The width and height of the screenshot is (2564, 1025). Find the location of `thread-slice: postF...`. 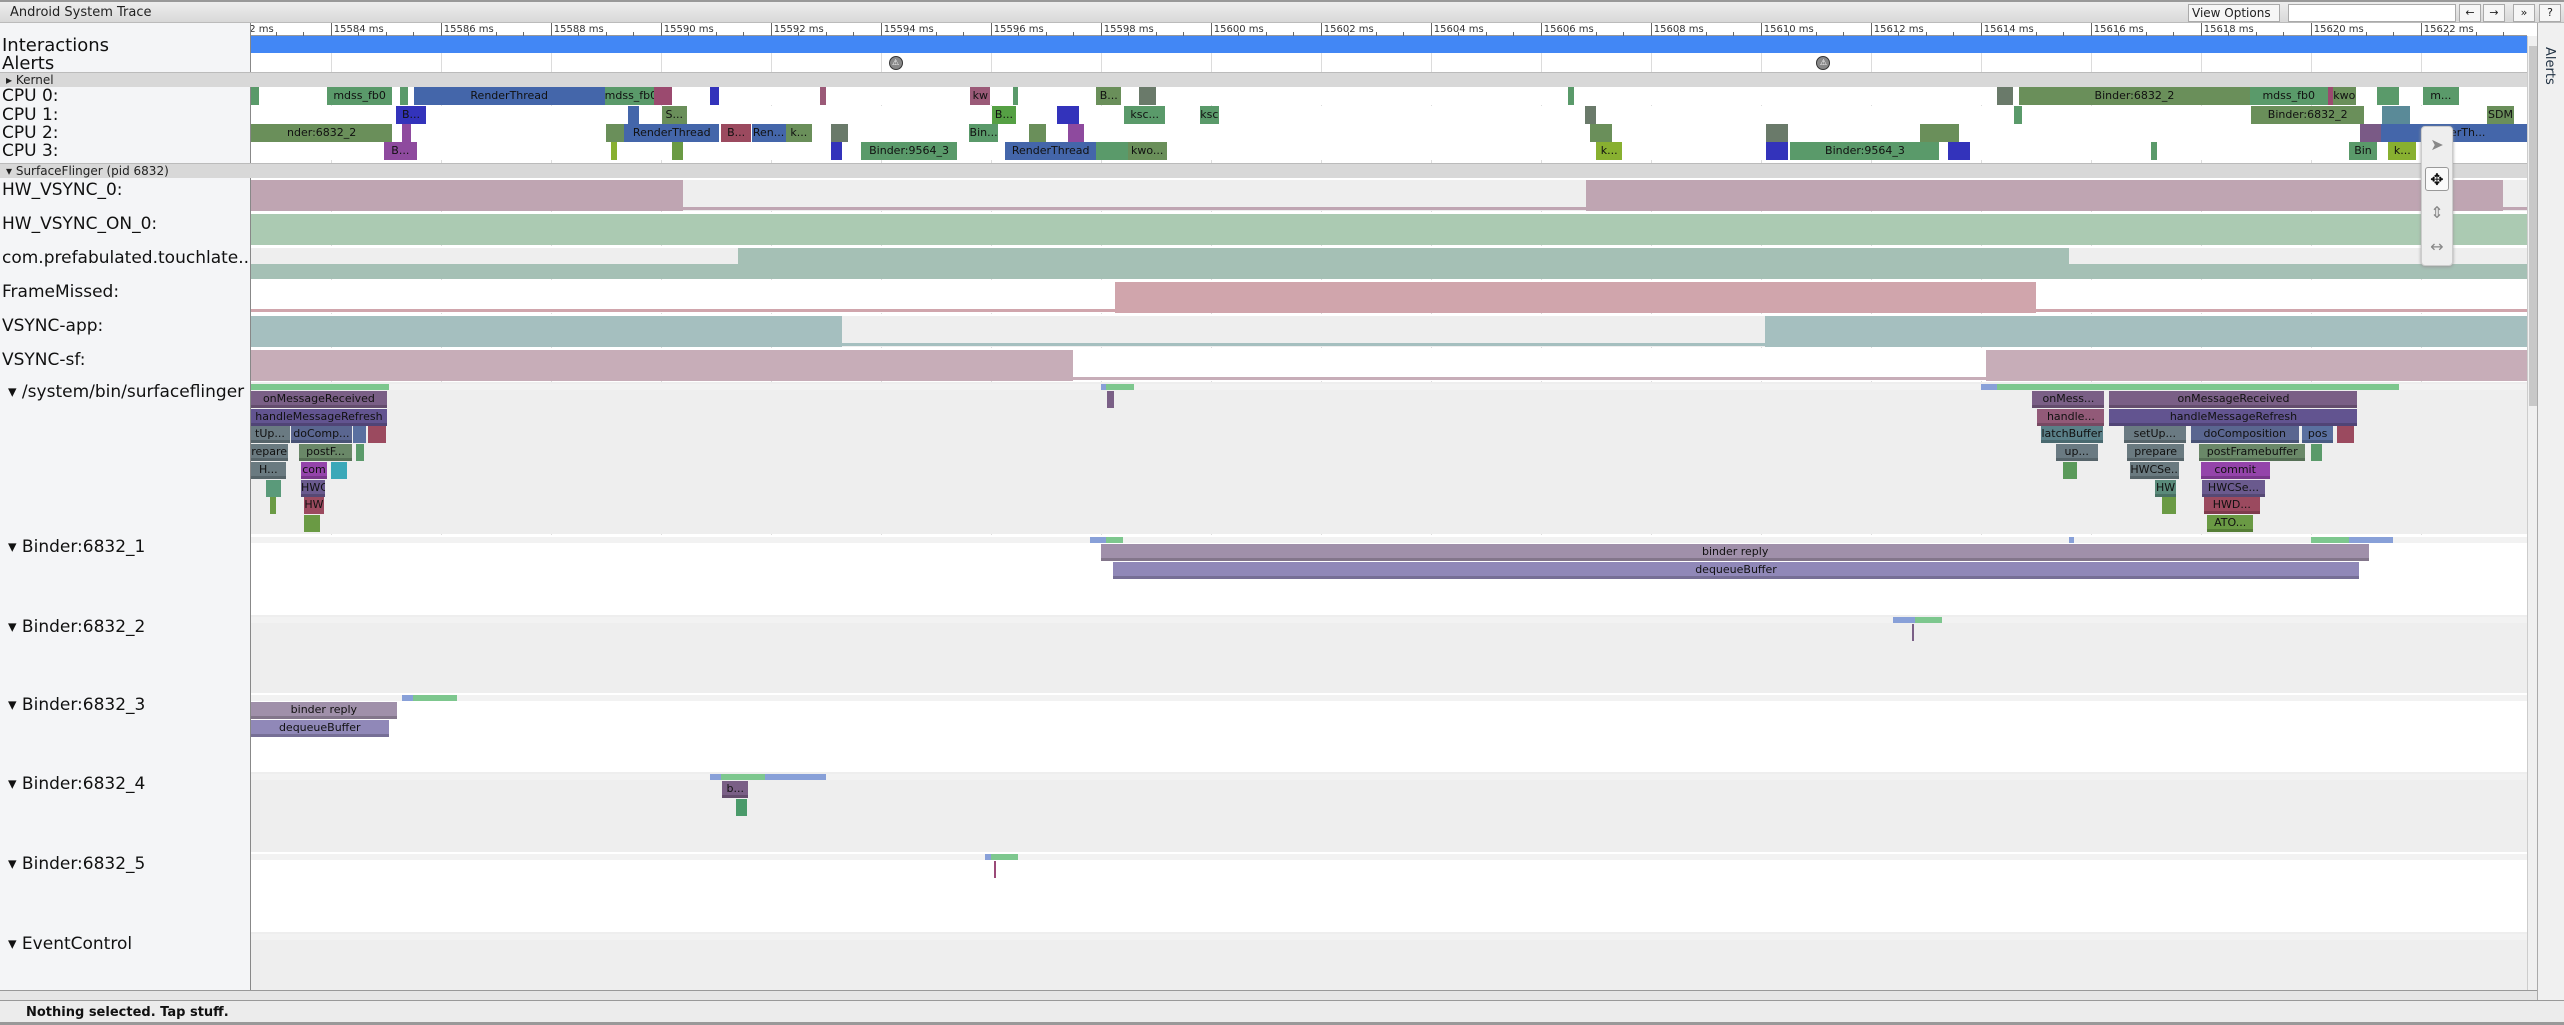

thread-slice: postF... is located at coordinates (325, 453).